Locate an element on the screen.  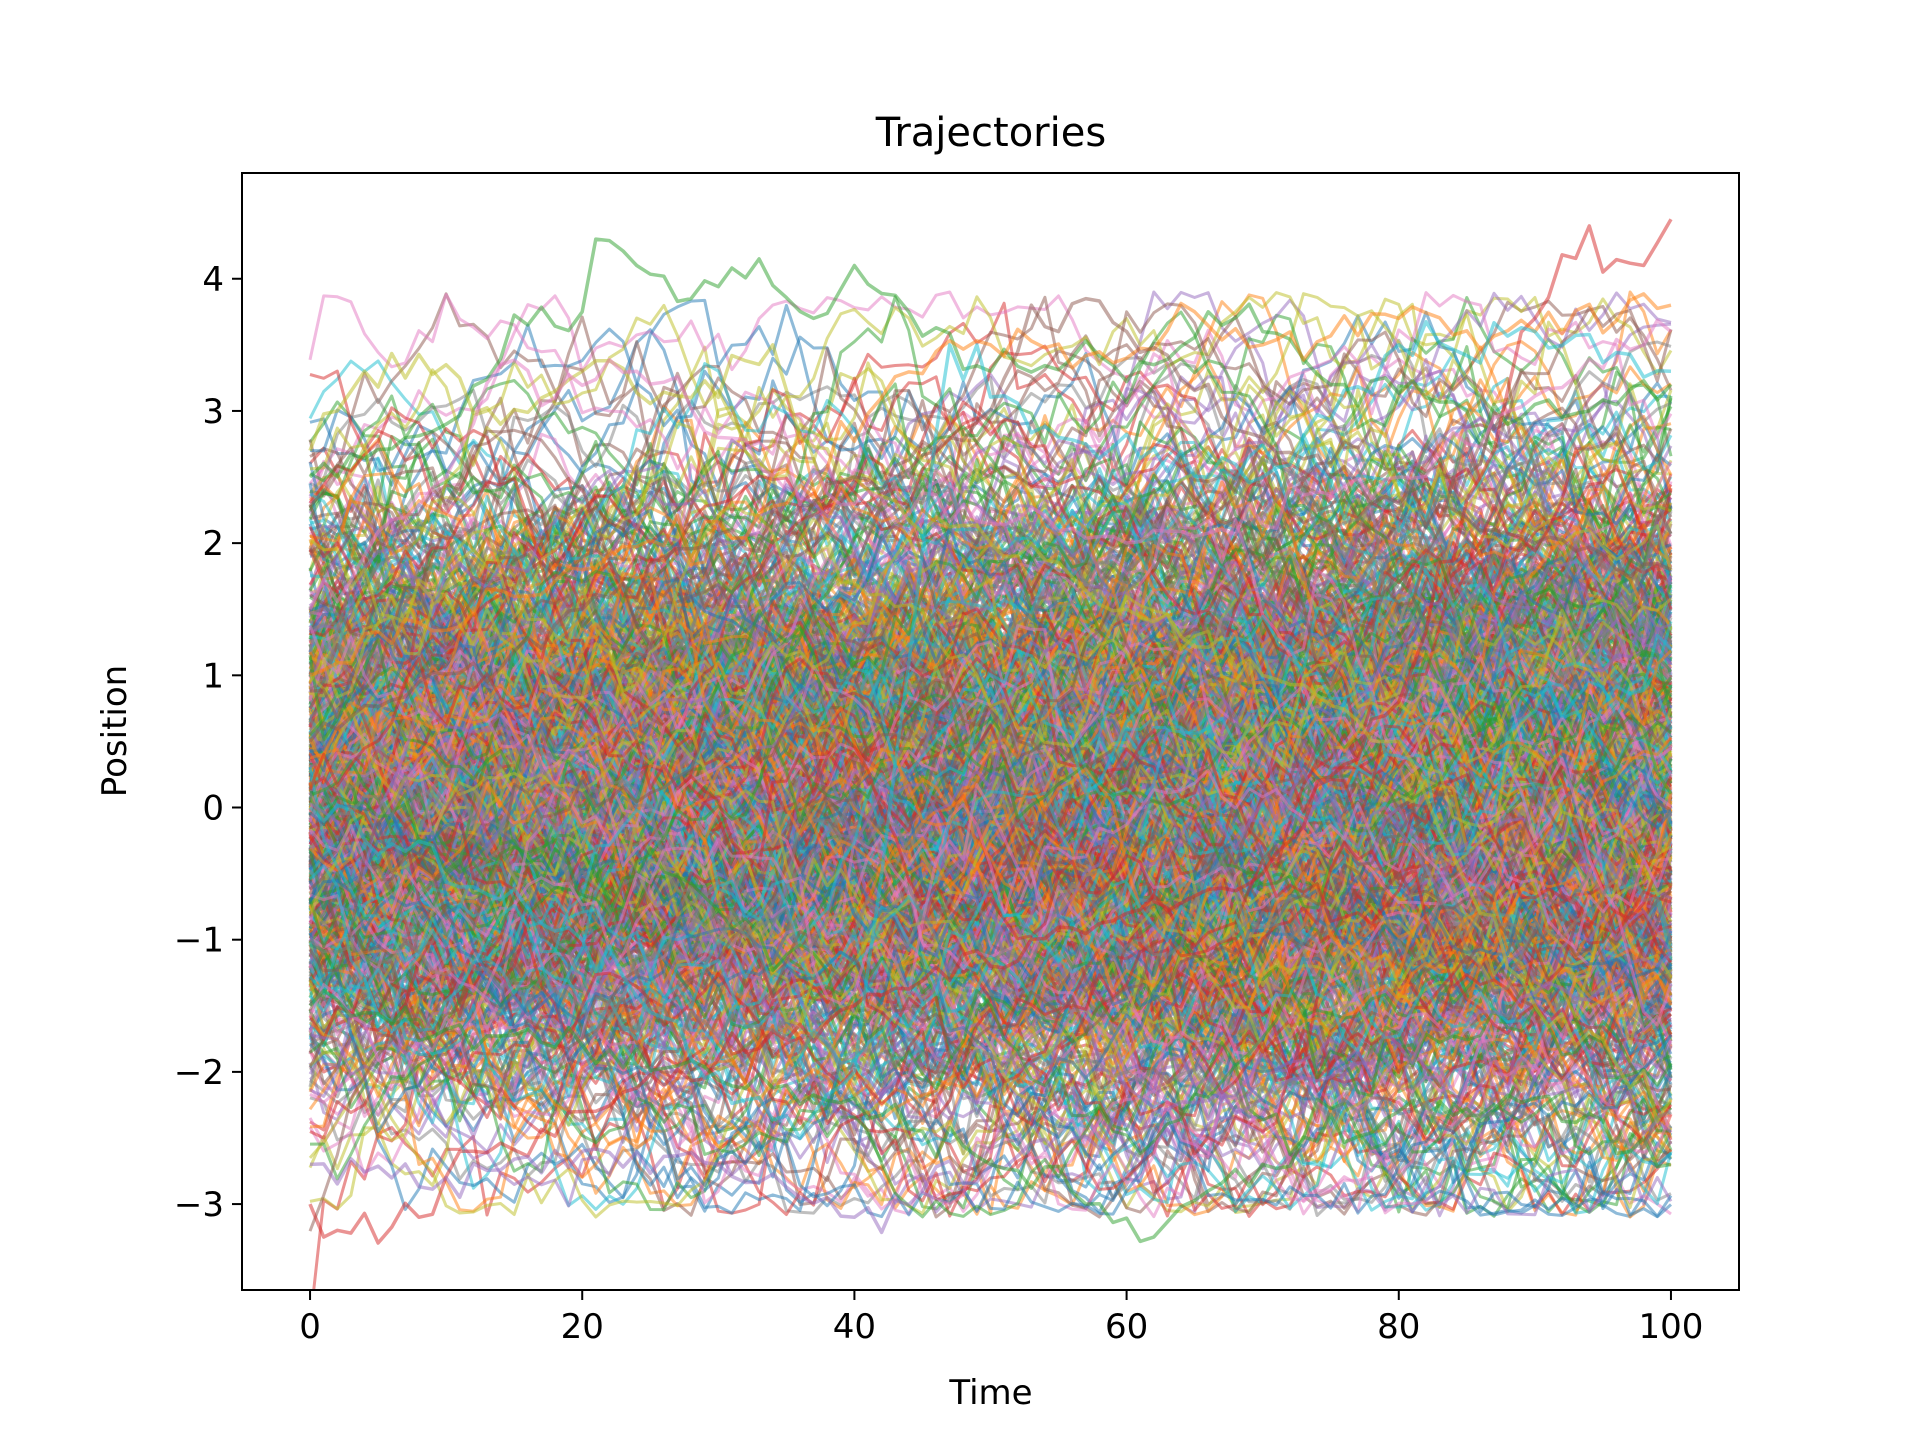
x-tick-label: 60 is located at coordinates (1126, 1327).